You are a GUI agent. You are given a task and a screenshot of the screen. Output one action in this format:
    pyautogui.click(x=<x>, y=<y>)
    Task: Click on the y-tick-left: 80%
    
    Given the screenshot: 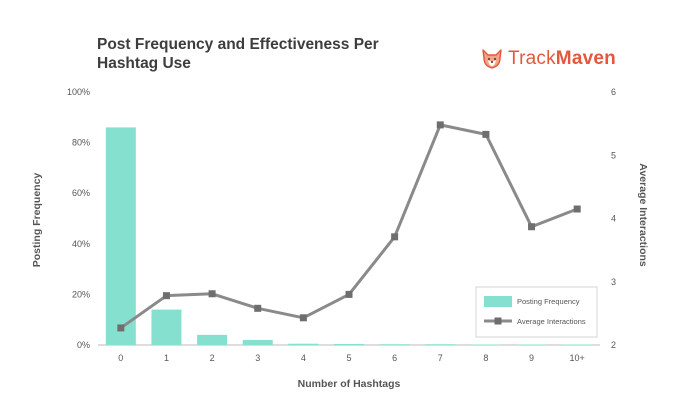 What is the action you would take?
    pyautogui.click(x=81, y=143)
    